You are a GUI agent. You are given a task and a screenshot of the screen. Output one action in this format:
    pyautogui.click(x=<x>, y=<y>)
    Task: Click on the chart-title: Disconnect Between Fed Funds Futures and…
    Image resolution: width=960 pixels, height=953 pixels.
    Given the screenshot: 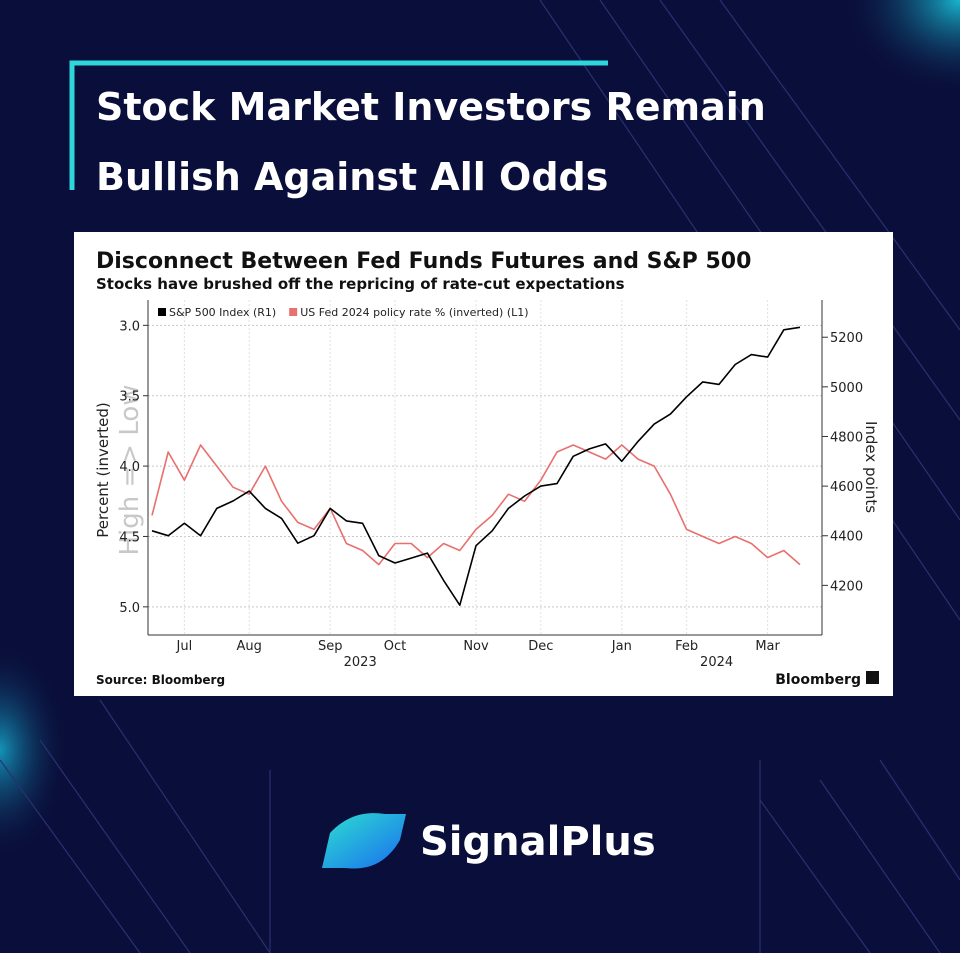 What is the action you would take?
    pyautogui.click(x=423, y=261)
    